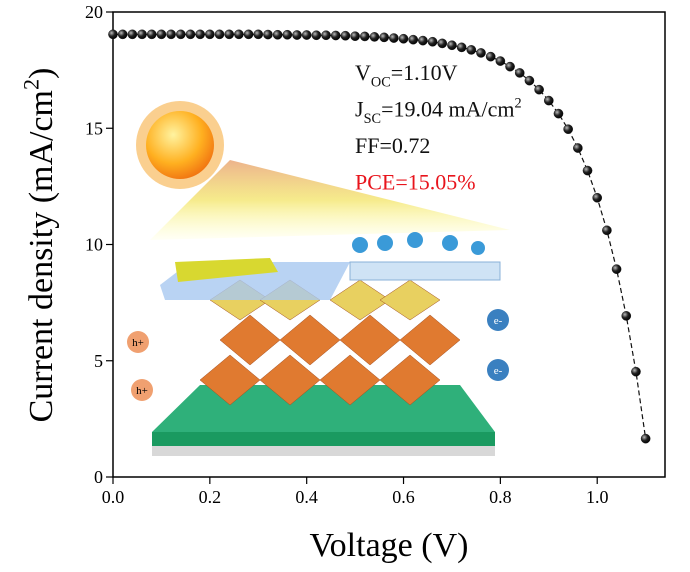 The width and height of the screenshot is (690, 572). What do you see at coordinates (98, 477) in the screenshot?
I see `y-tick-label: 0` at bounding box center [98, 477].